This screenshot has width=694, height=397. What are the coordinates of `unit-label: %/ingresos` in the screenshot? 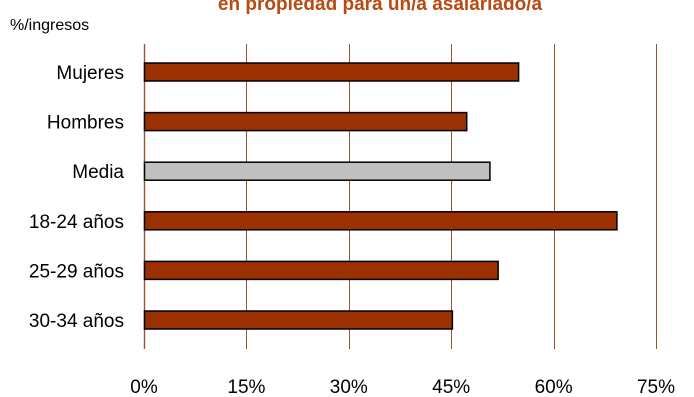 It's located at (49, 25).